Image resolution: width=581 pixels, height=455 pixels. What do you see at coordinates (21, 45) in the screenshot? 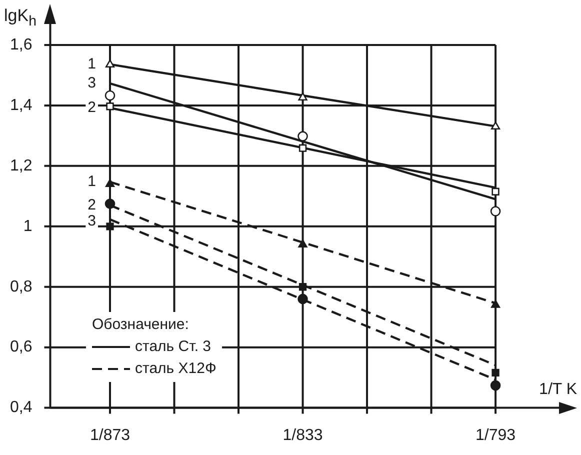
I see `y-tick-label: 1,6` at bounding box center [21, 45].